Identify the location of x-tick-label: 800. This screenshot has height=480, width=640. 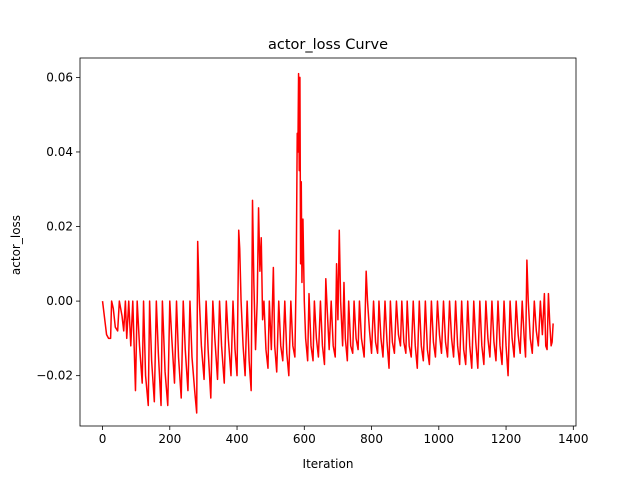
(371, 439).